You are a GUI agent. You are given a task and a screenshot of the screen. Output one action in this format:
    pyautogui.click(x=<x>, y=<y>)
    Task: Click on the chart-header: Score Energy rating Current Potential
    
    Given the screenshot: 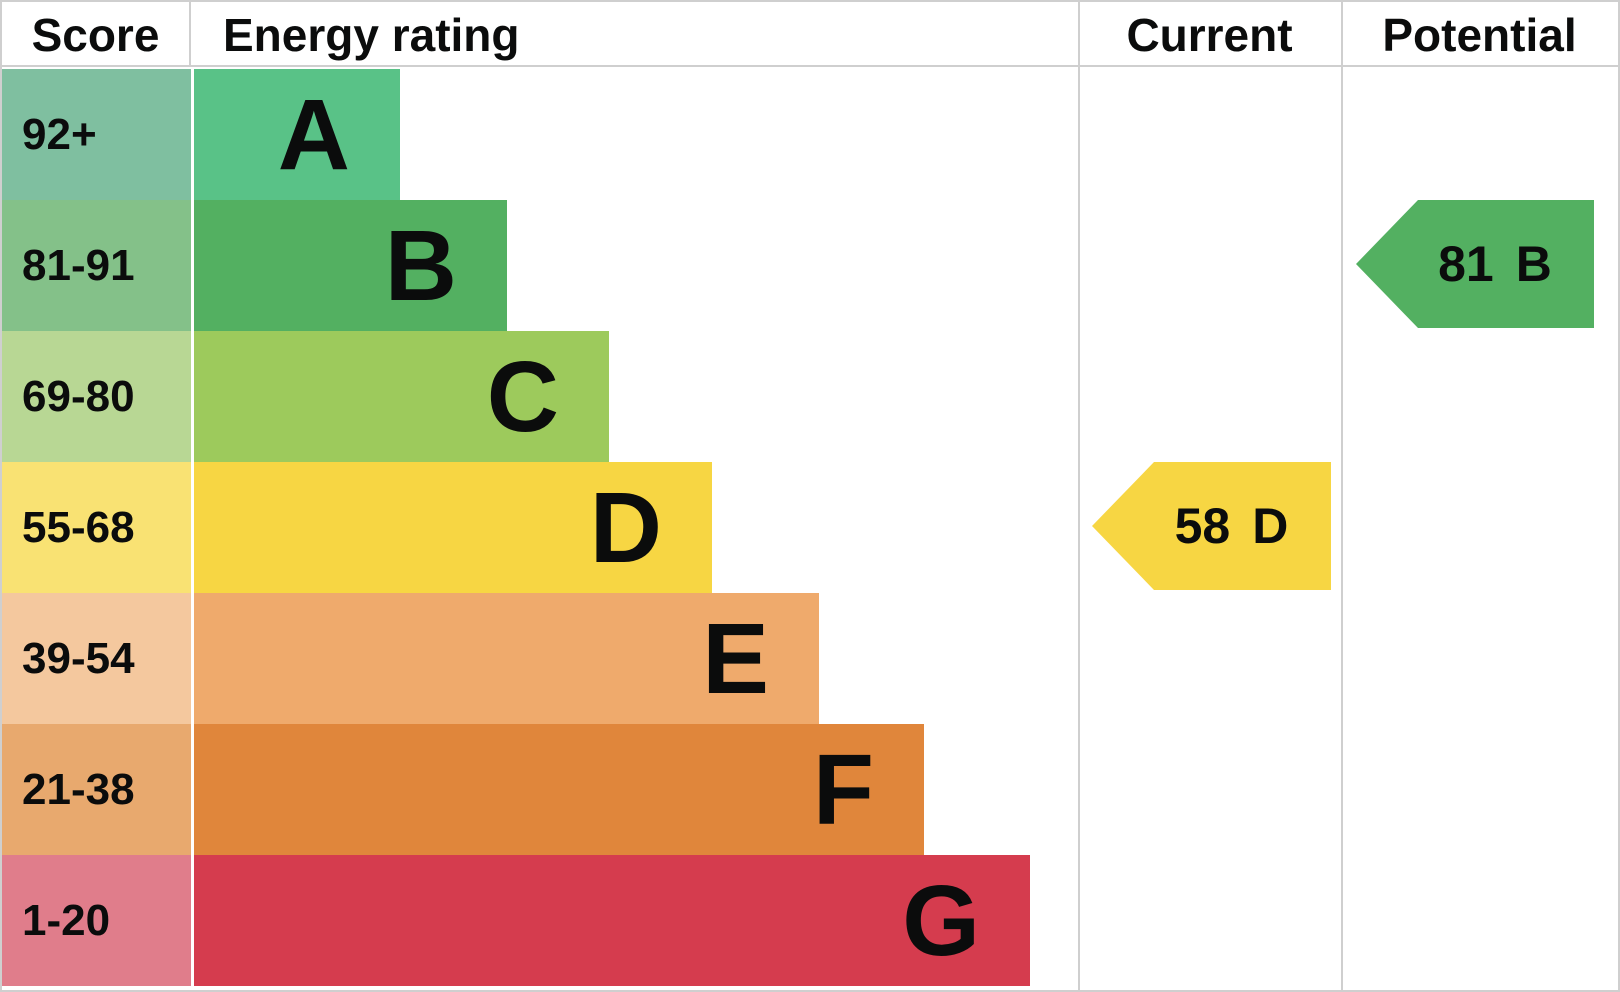 What is the action you would take?
    pyautogui.click(x=810, y=34)
    